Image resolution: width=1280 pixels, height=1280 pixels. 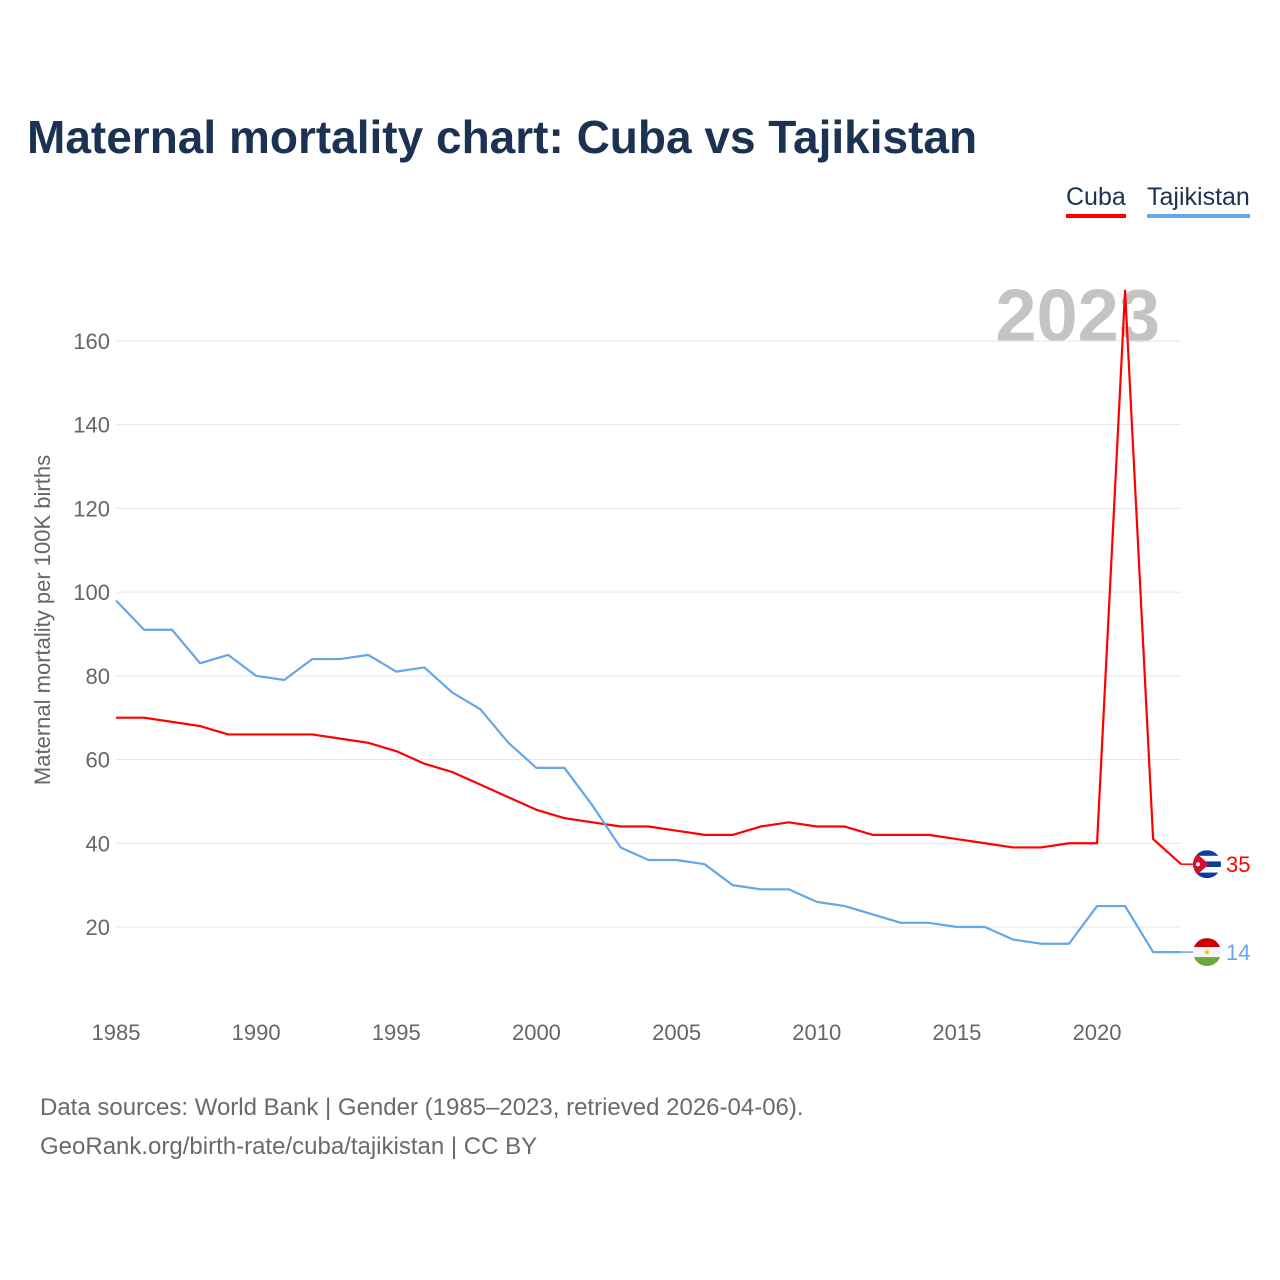 What do you see at coordinates (116, 1032) in the screenshot?
I see `x-tick-label: 1985` at bounding box center [116, 1032].